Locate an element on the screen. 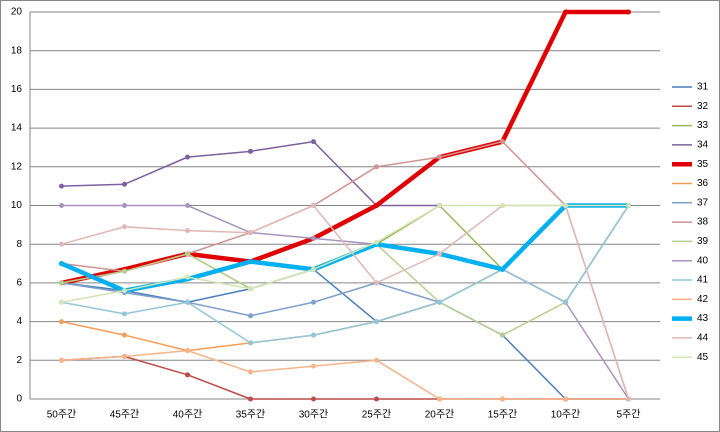 The width and height of the screenshot is (720, 432). legend-label: 39 is located at coordinates (703, 241).